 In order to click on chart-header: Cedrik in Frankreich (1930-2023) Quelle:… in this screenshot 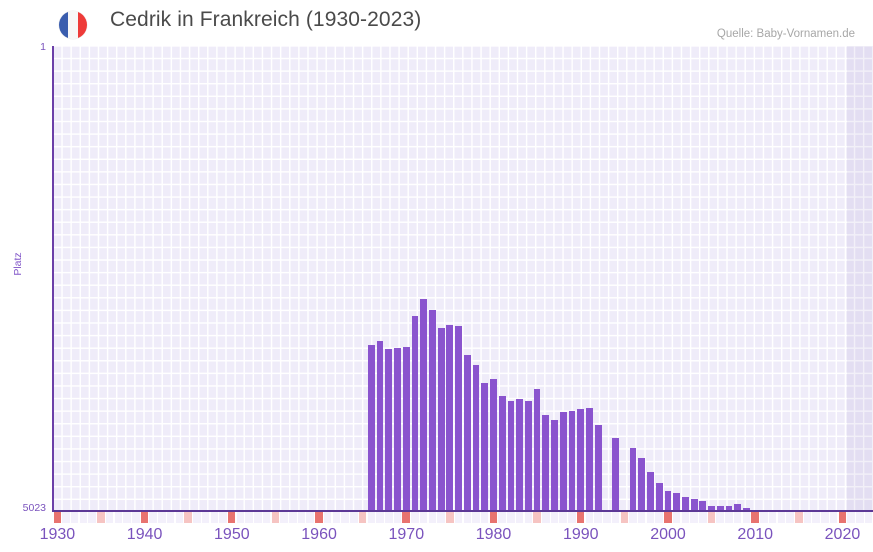, I will do `click(436, 23)`.